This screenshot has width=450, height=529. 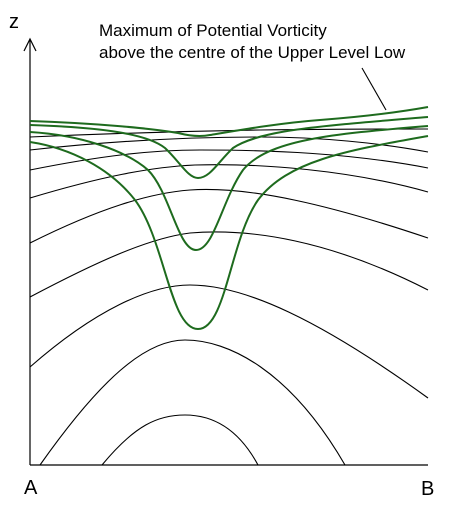 I want to click on z-axis-arrowhead, so click(x=30, y=44).